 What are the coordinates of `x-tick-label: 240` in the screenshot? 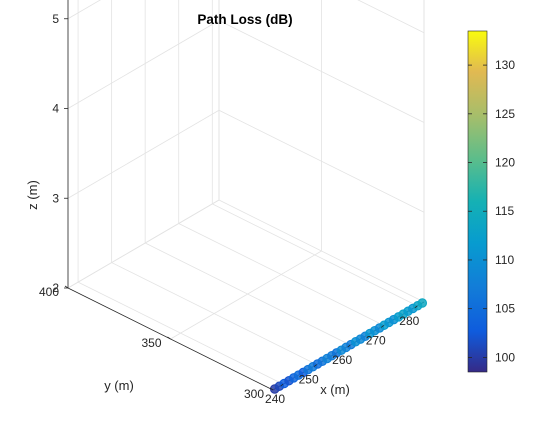 It's located at (275, 399).